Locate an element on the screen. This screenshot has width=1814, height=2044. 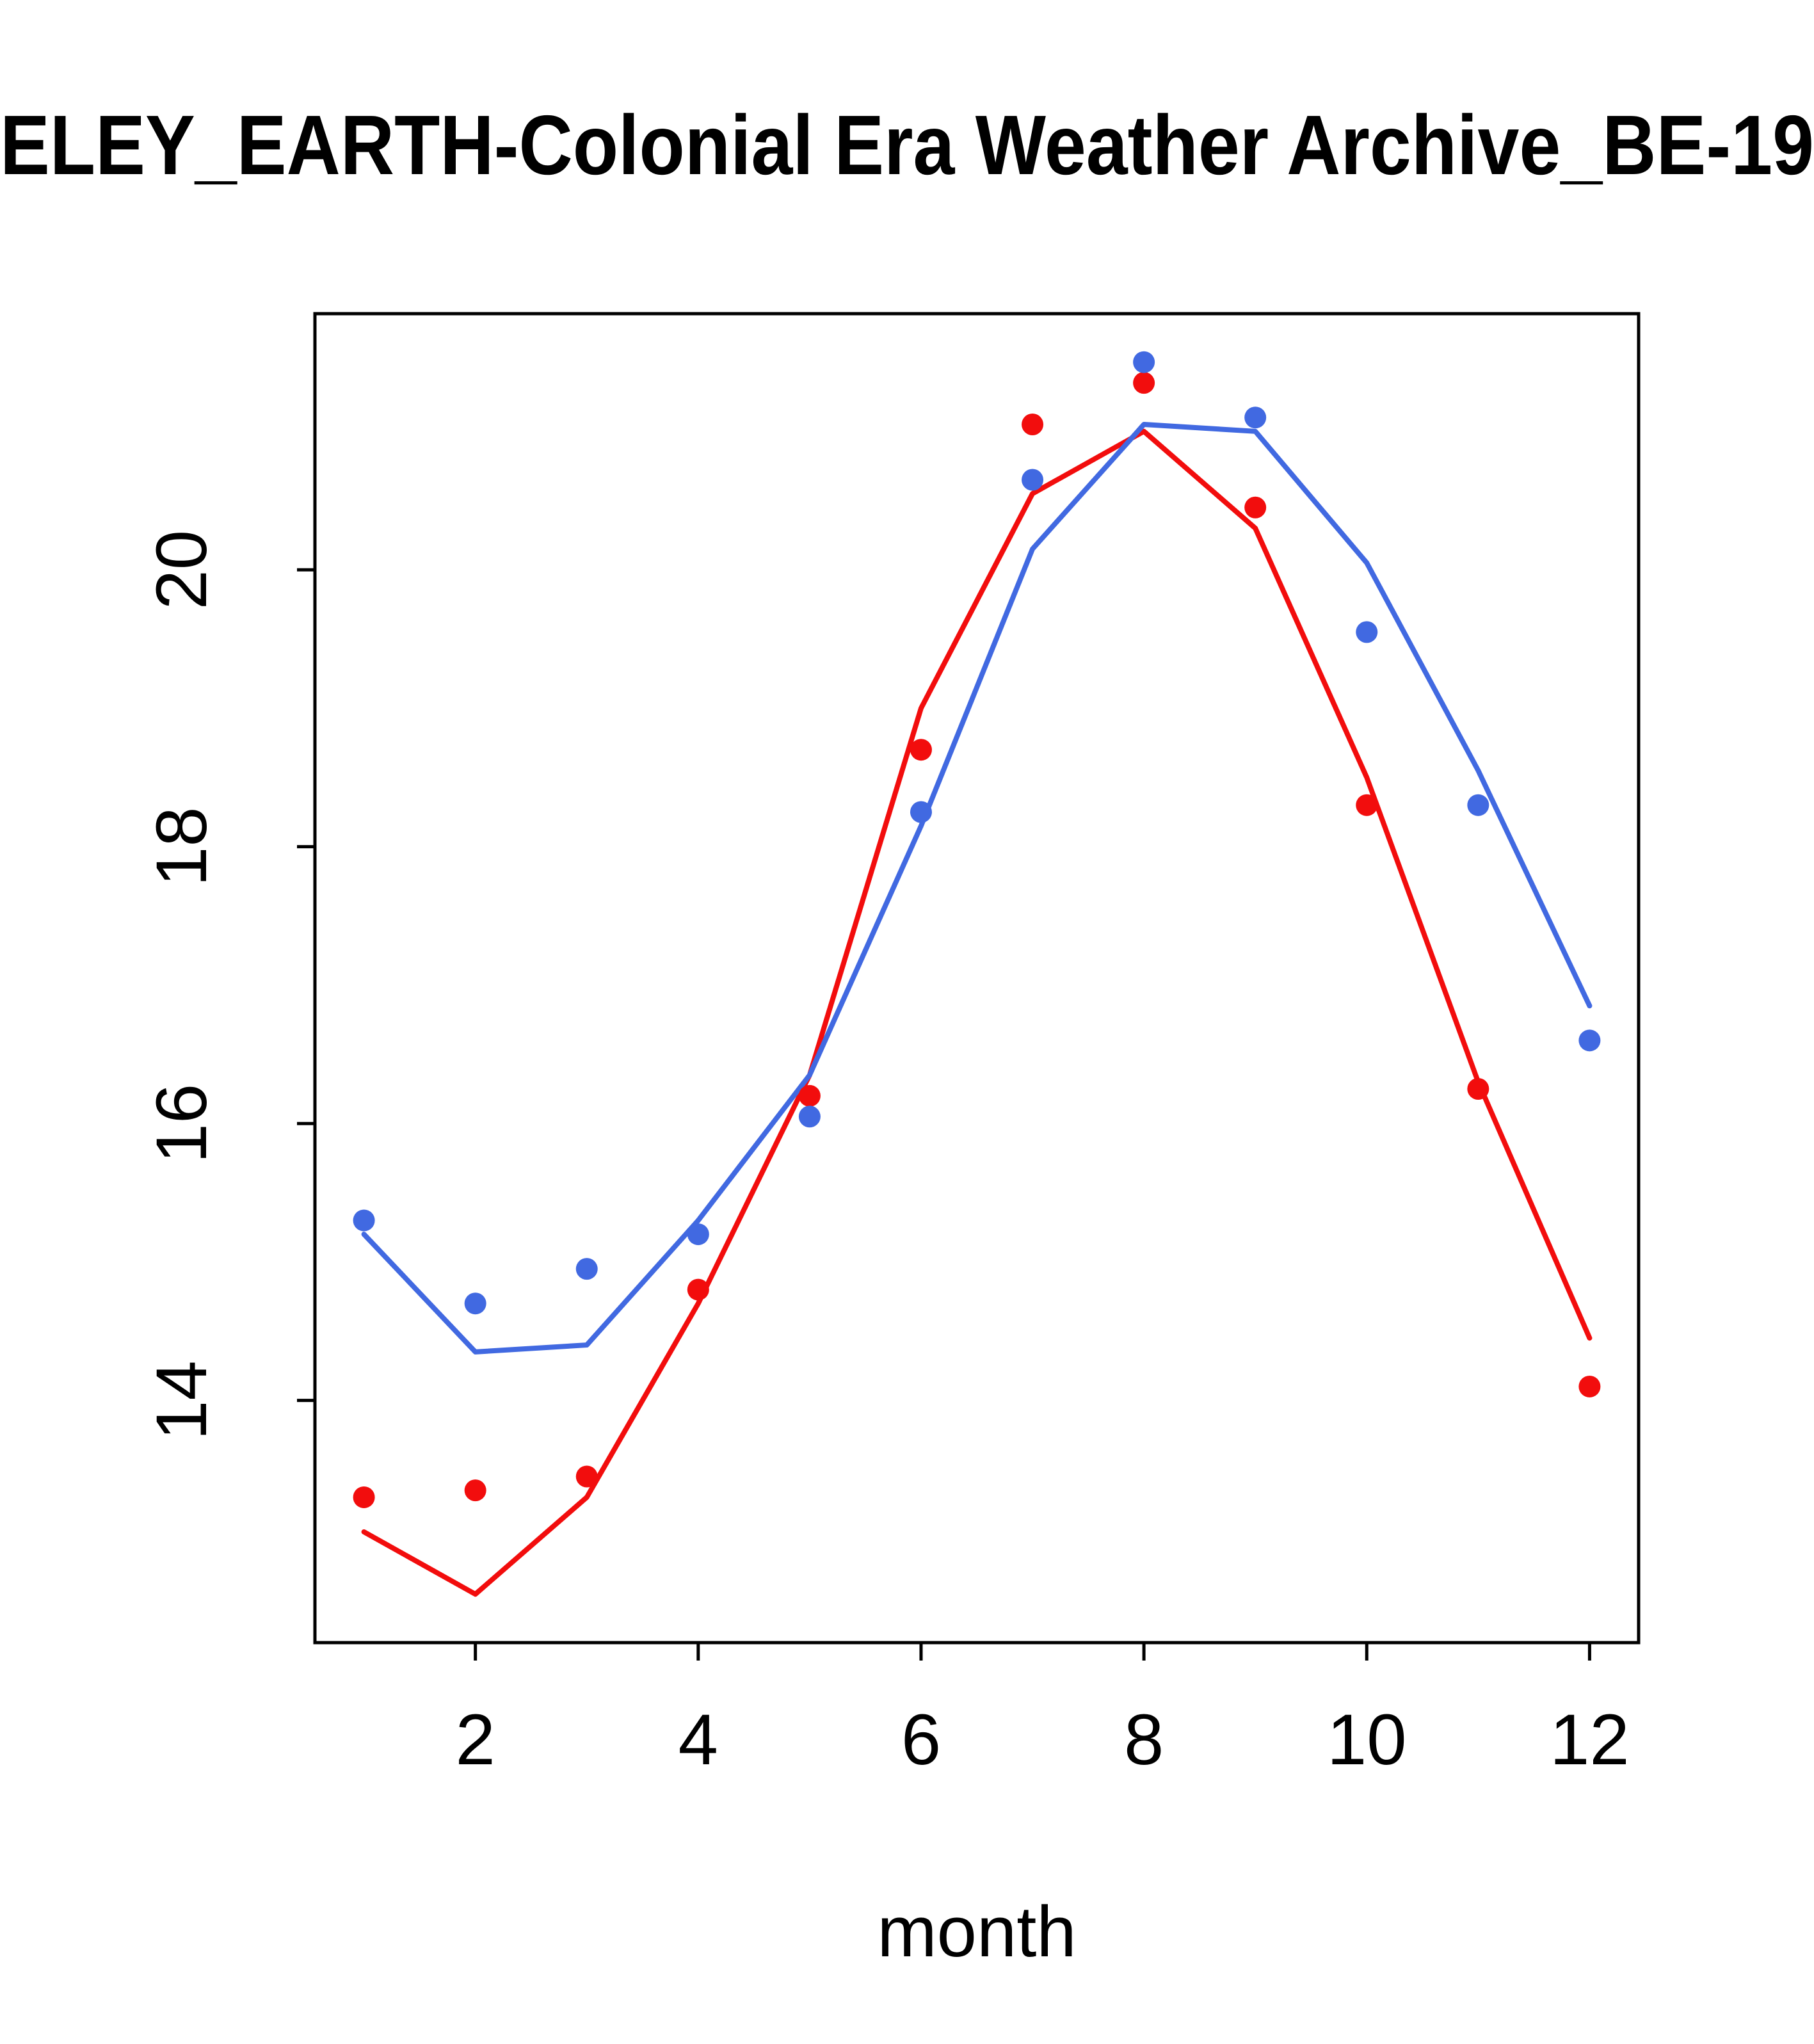
y-tick-label: 18 is located at coordinates (181, 847).